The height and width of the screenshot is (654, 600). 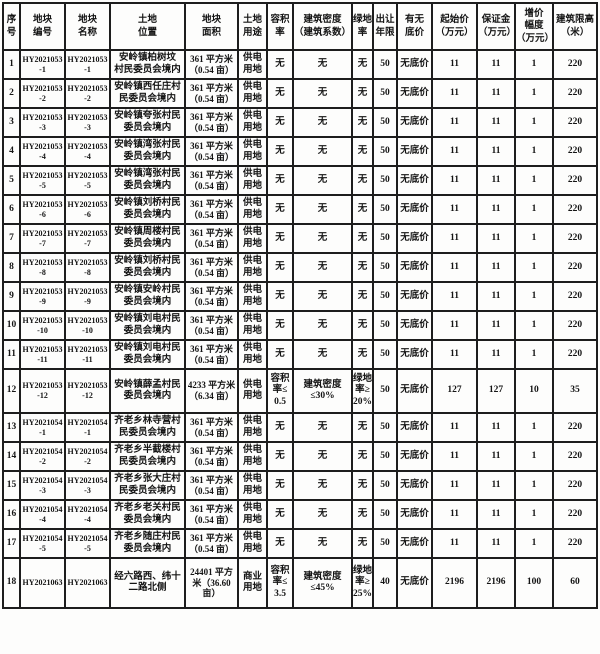 I want to click on table-cell: 绿地 率≥ 20%, so click(x=362, y=391).